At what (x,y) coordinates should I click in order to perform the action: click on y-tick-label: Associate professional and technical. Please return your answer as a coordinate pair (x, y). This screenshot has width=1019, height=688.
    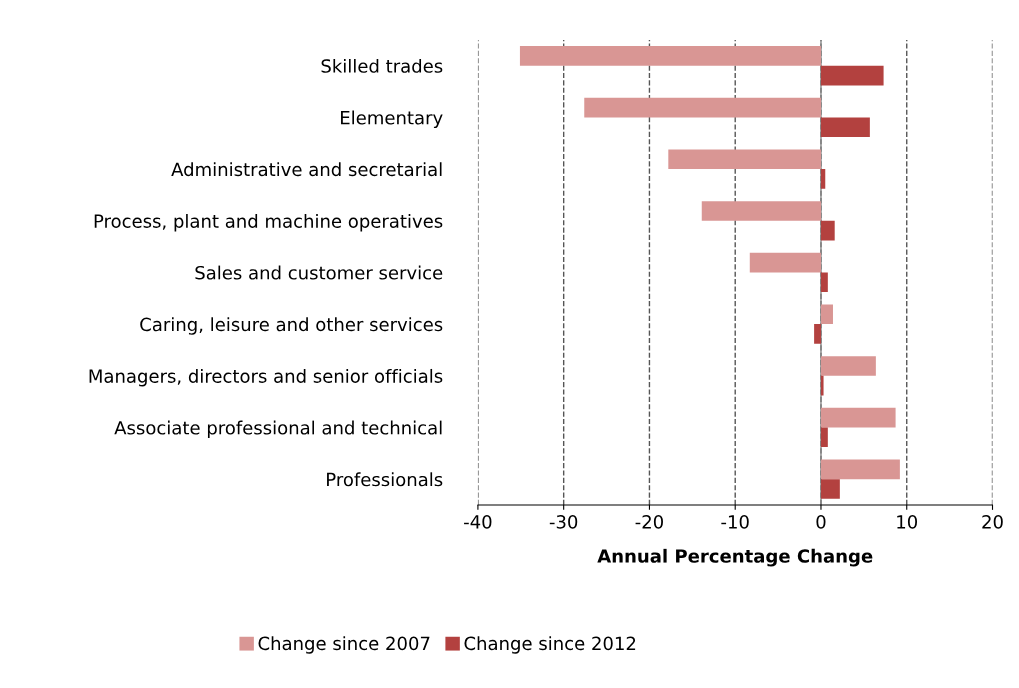
    Looking at the image, I should click on (278, 429).